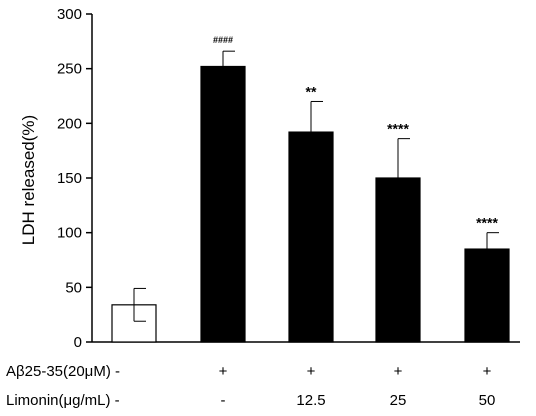 The width and height of the screenshot is (536, 416). What do you see at coordinates (63, 400) in the screenshot?
I see `condition-label-2: Limonin(μg/mL) -` at bounding box center [63, 400].